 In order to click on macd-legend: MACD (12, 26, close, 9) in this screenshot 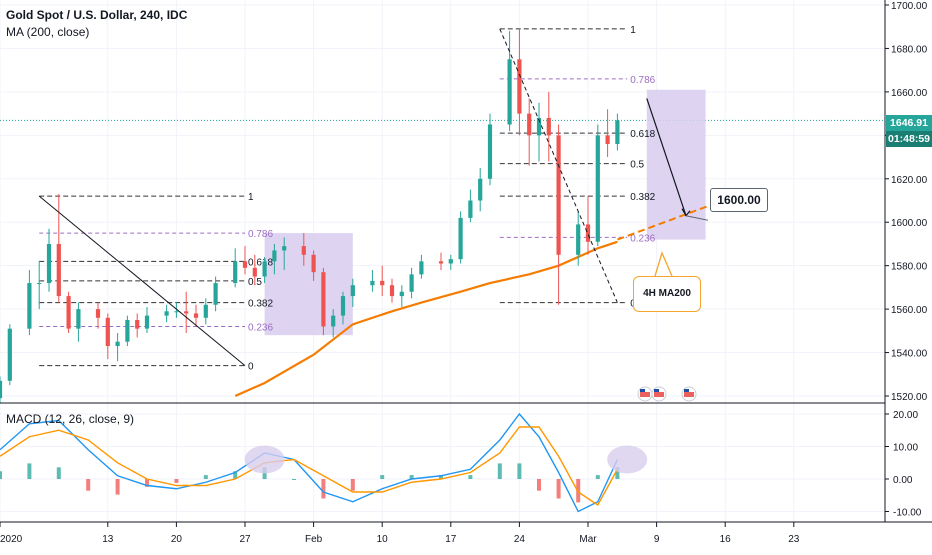, I will do `click(70, 419)`.